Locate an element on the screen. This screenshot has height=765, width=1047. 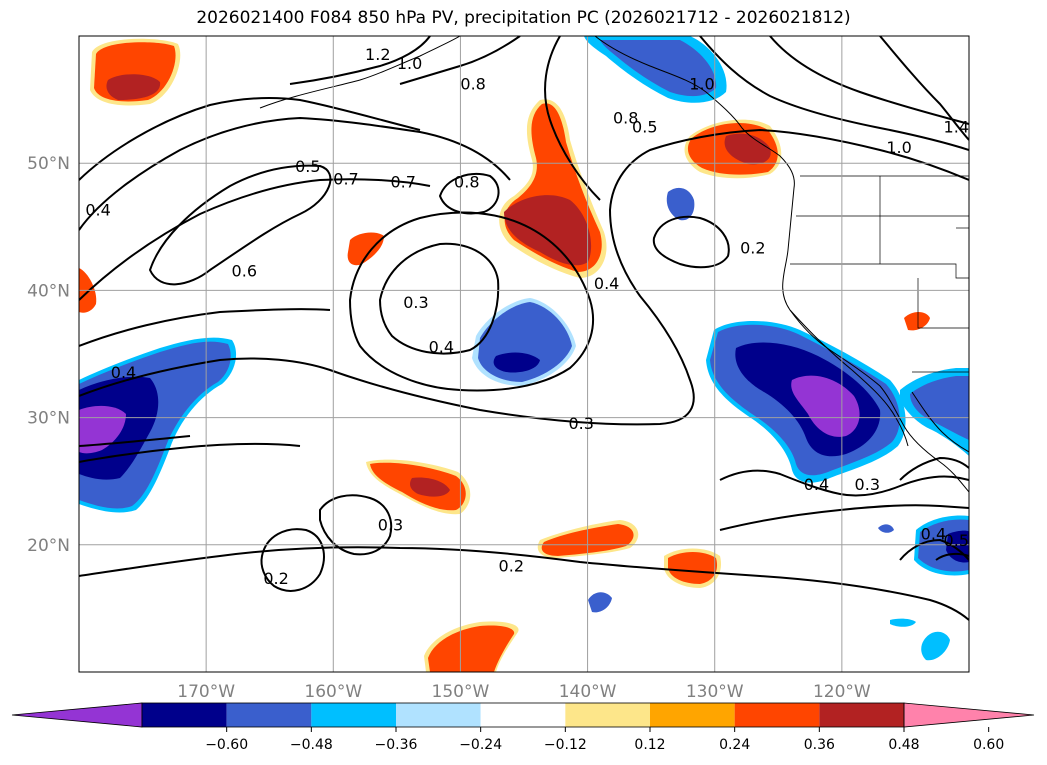
colorbar-tick-label: 0.12 is located at coordinates (649, 745).